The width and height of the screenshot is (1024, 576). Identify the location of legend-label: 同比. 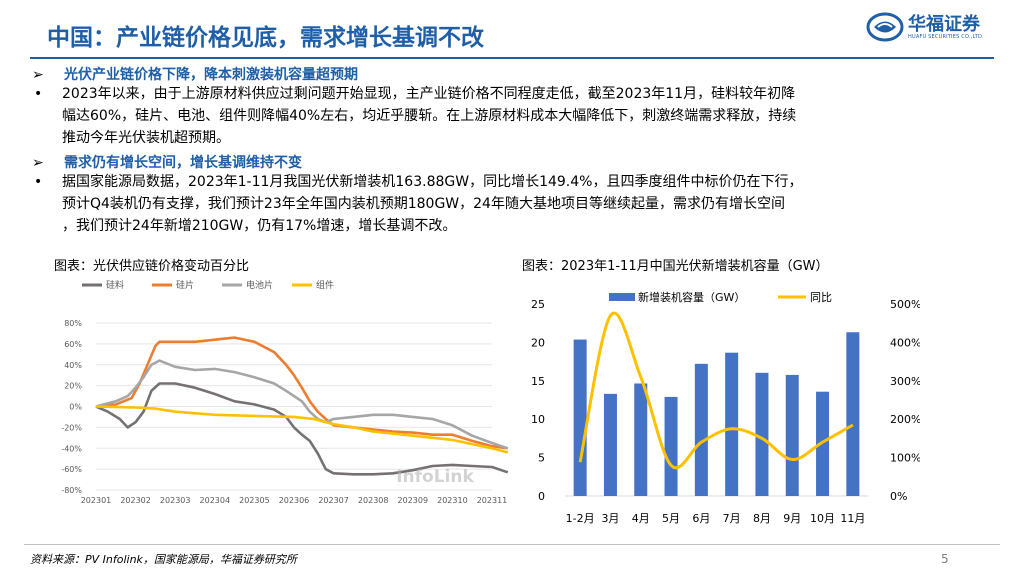
(821, 297).